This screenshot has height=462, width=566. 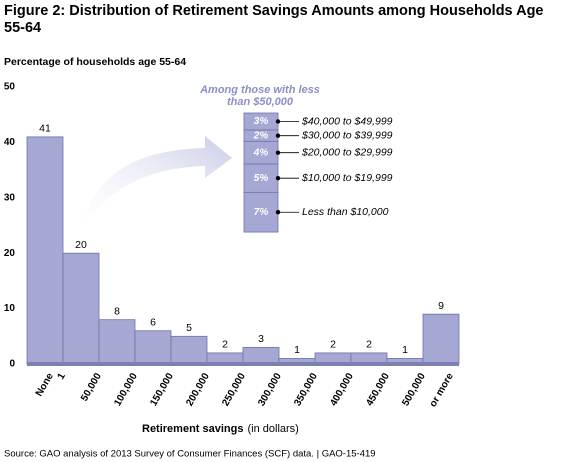 I want to click on x-tick-label: 50,000, so click(x=91, y=387).